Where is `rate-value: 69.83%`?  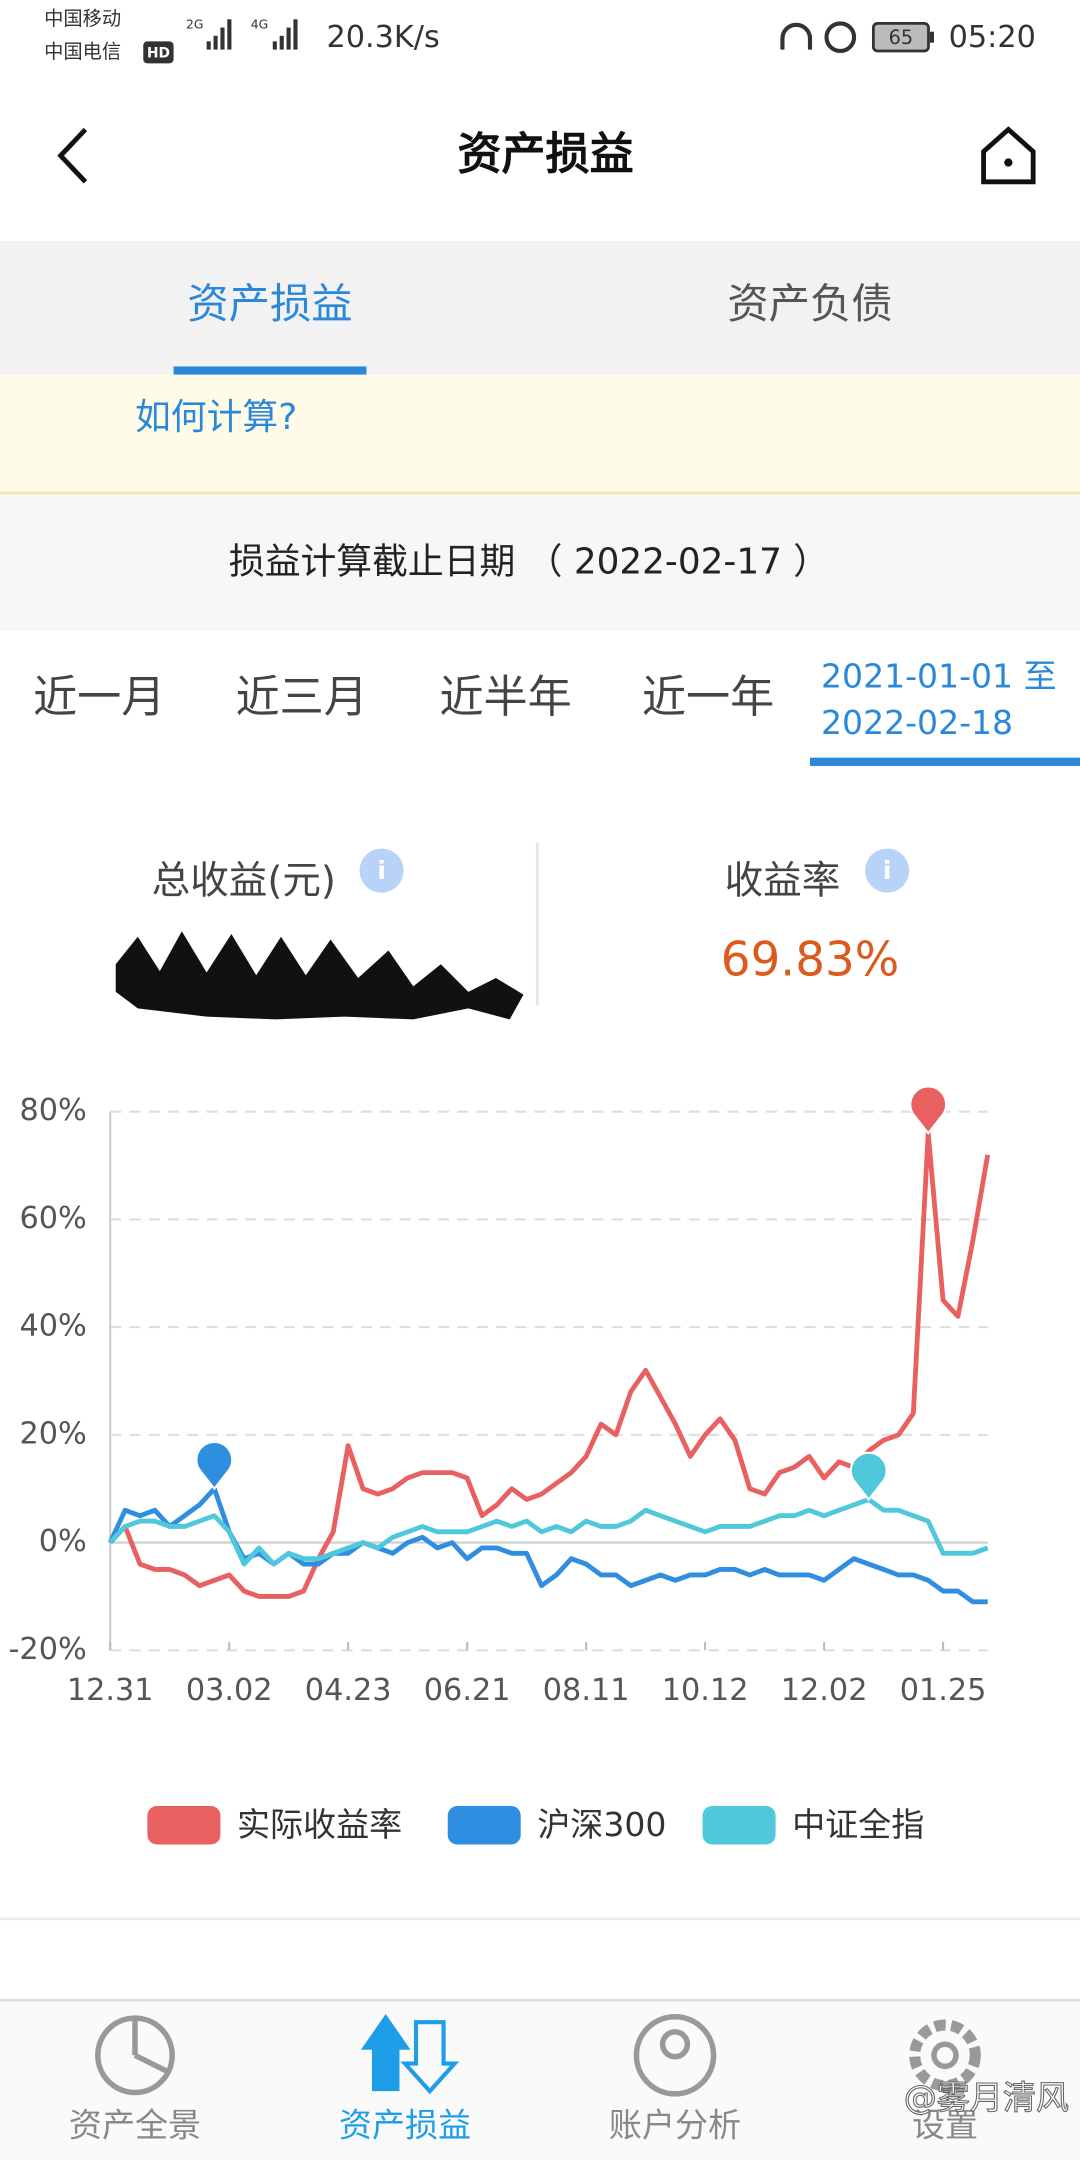 rate-value: 69.83% is located at coordinates (810, 960).